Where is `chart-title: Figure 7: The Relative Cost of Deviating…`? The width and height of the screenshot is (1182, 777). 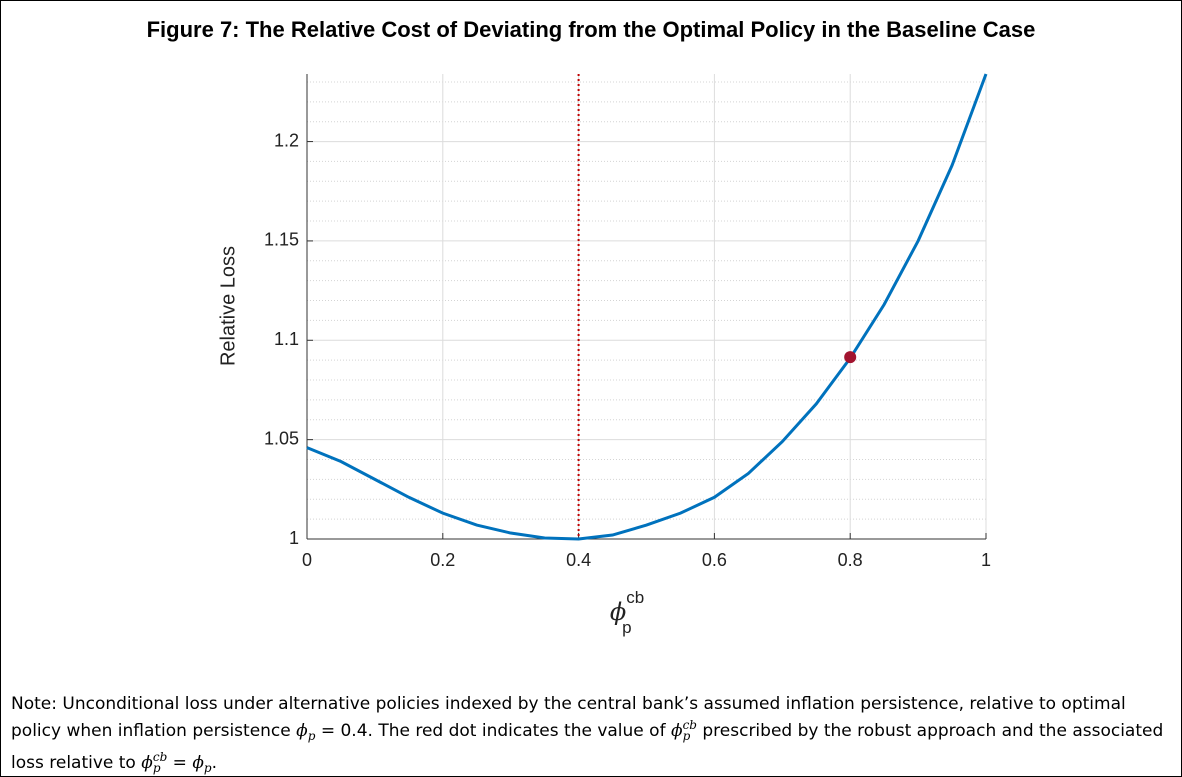
chart-title: Figure 7: The Relative Cost of Deviating… is located at coordinates (591, 29).